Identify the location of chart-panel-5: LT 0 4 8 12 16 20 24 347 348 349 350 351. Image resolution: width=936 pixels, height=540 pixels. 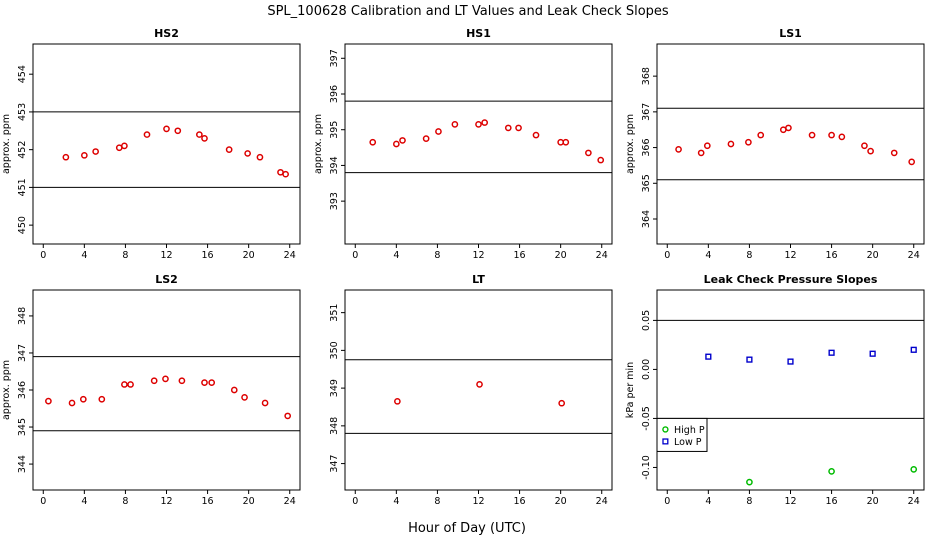
(471, 390).